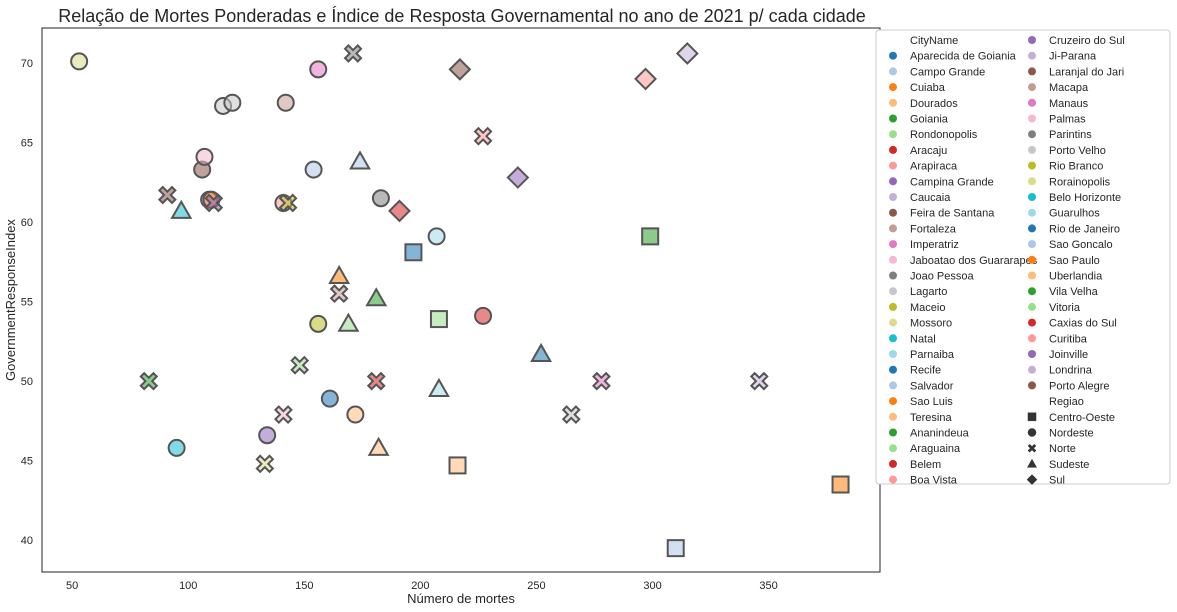  I want to click on y-tick-label: 45, so click(27, 462).